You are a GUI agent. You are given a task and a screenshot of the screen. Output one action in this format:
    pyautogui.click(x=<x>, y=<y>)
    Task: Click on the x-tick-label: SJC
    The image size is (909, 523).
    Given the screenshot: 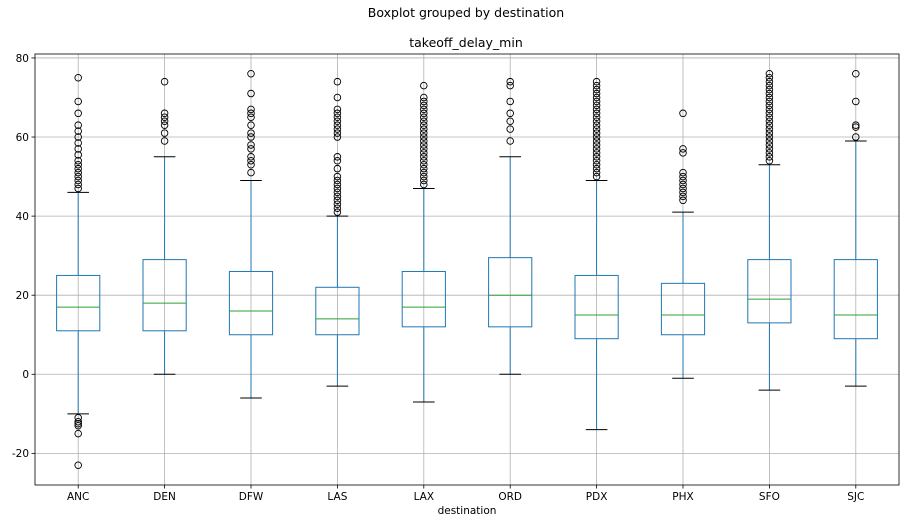 What is the action you would take?
    pyautogui.click(x=855, y=497)
    